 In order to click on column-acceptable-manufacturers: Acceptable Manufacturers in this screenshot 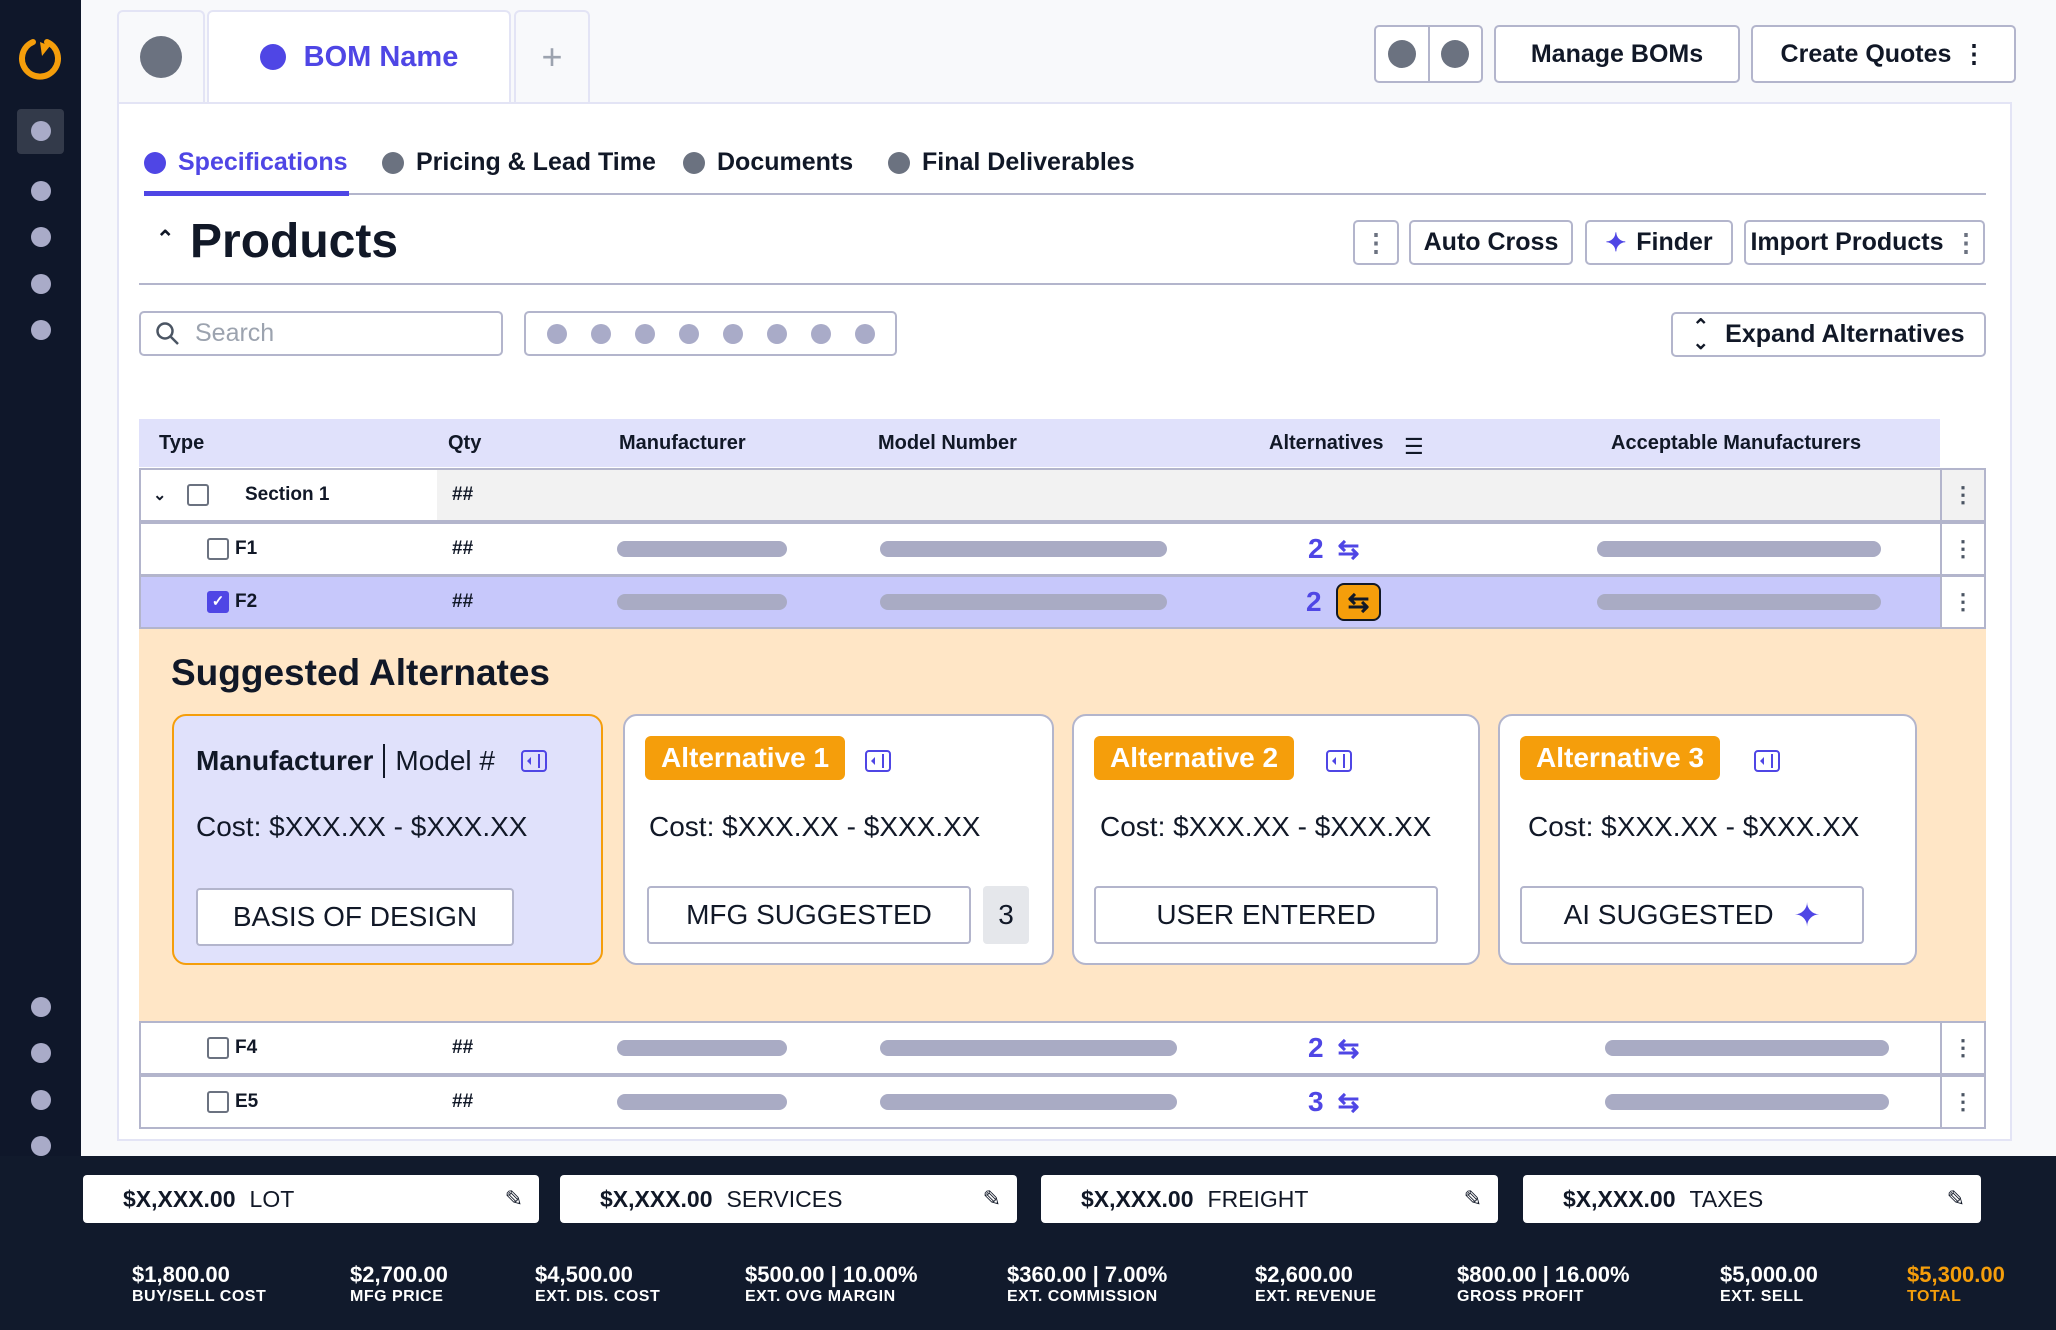, I will do `click(1736, 443)`.